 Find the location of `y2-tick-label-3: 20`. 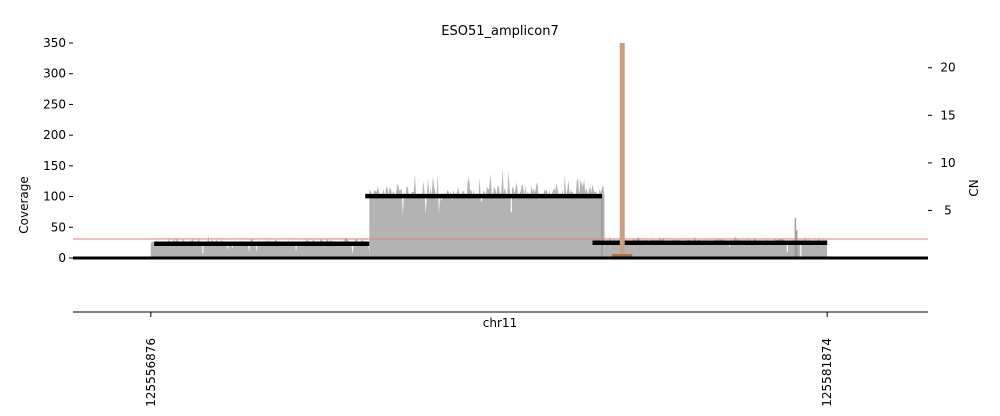

y2-tick-label-3: 20 is located at coordinates (947, 68).